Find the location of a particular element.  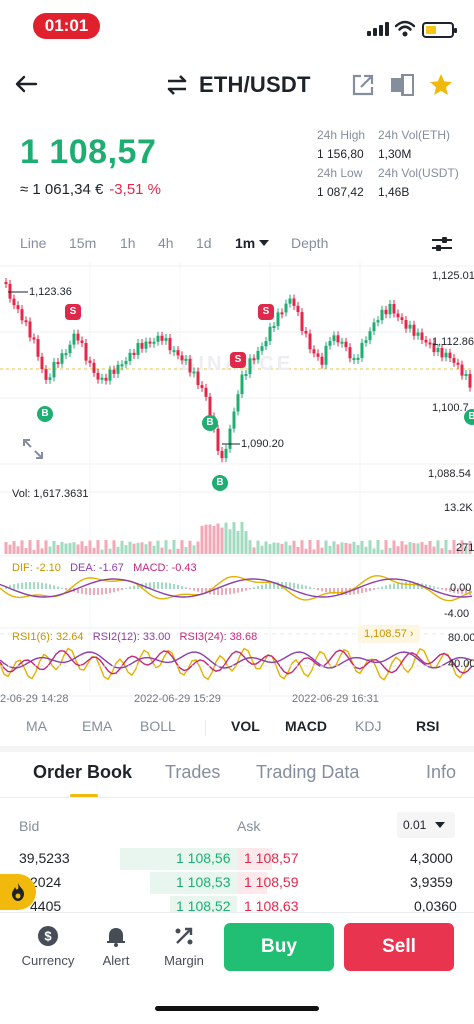

star-icon is located at coordinates (441, 85).